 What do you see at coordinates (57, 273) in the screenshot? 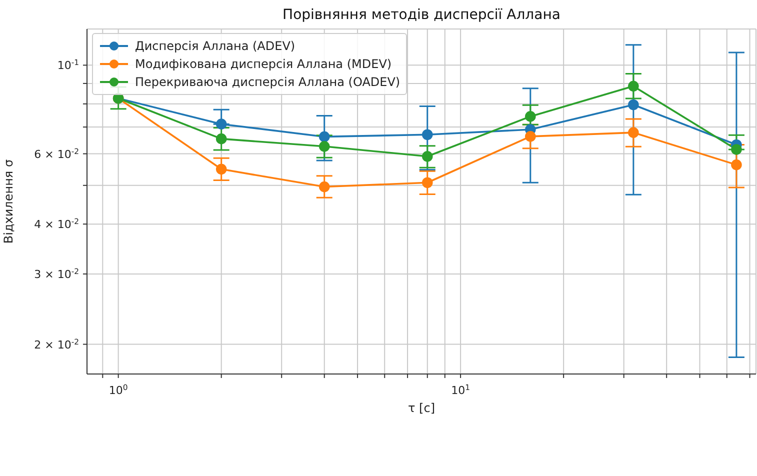
I see `y-tick-label: 3 × 10$^{-2}$` at bounding box center [57, 273].